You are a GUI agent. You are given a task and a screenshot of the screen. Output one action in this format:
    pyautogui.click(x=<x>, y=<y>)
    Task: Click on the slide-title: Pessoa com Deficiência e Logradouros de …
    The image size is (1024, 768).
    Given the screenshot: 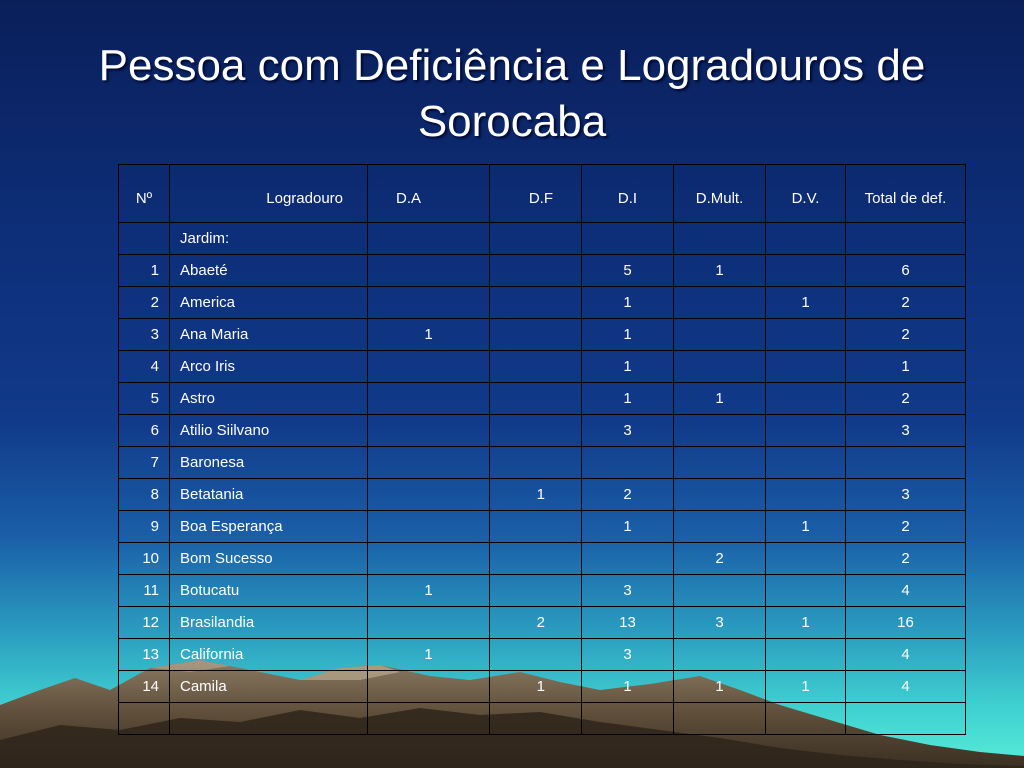 What is the action you would take?
    pyautogui.click(x=512, y=94)
    